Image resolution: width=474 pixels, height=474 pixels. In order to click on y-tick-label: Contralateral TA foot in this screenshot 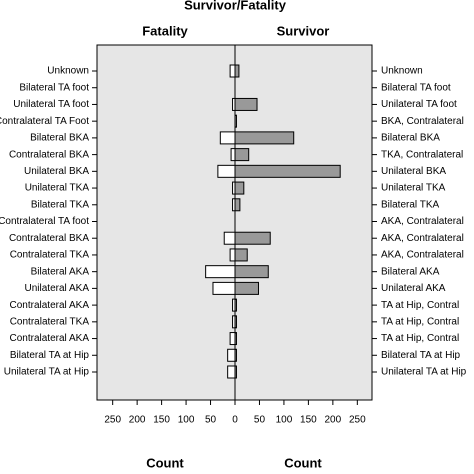, I will do `click(44, 221)`.